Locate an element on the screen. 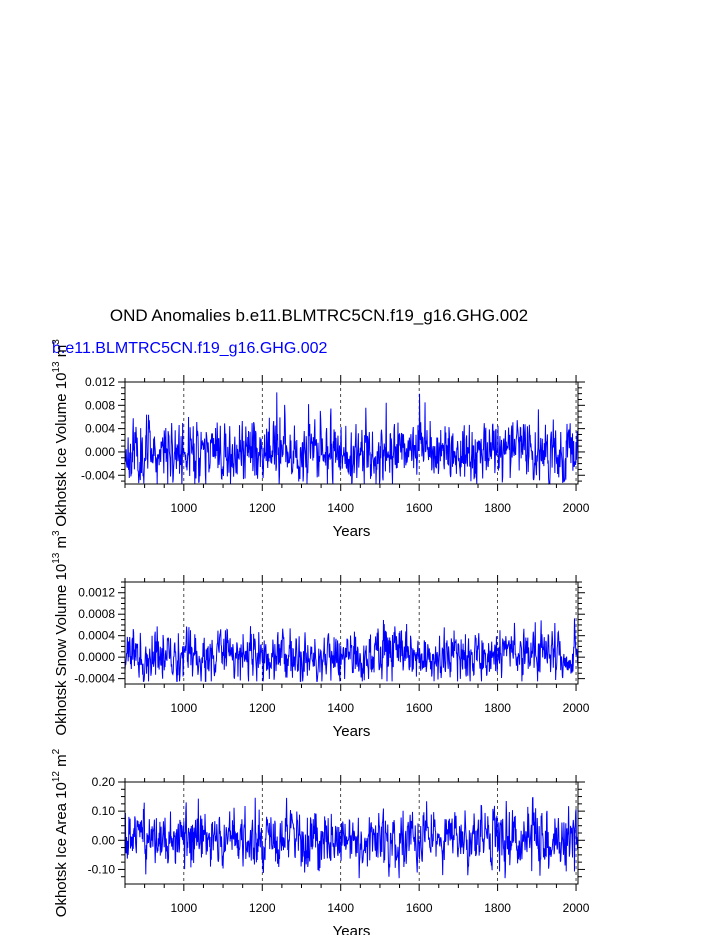 The width and height of the screenshot is (723, 935). y-axis-title: Okhotsk Ice Volume 1013 m3 is located at coordinates (60, 433).